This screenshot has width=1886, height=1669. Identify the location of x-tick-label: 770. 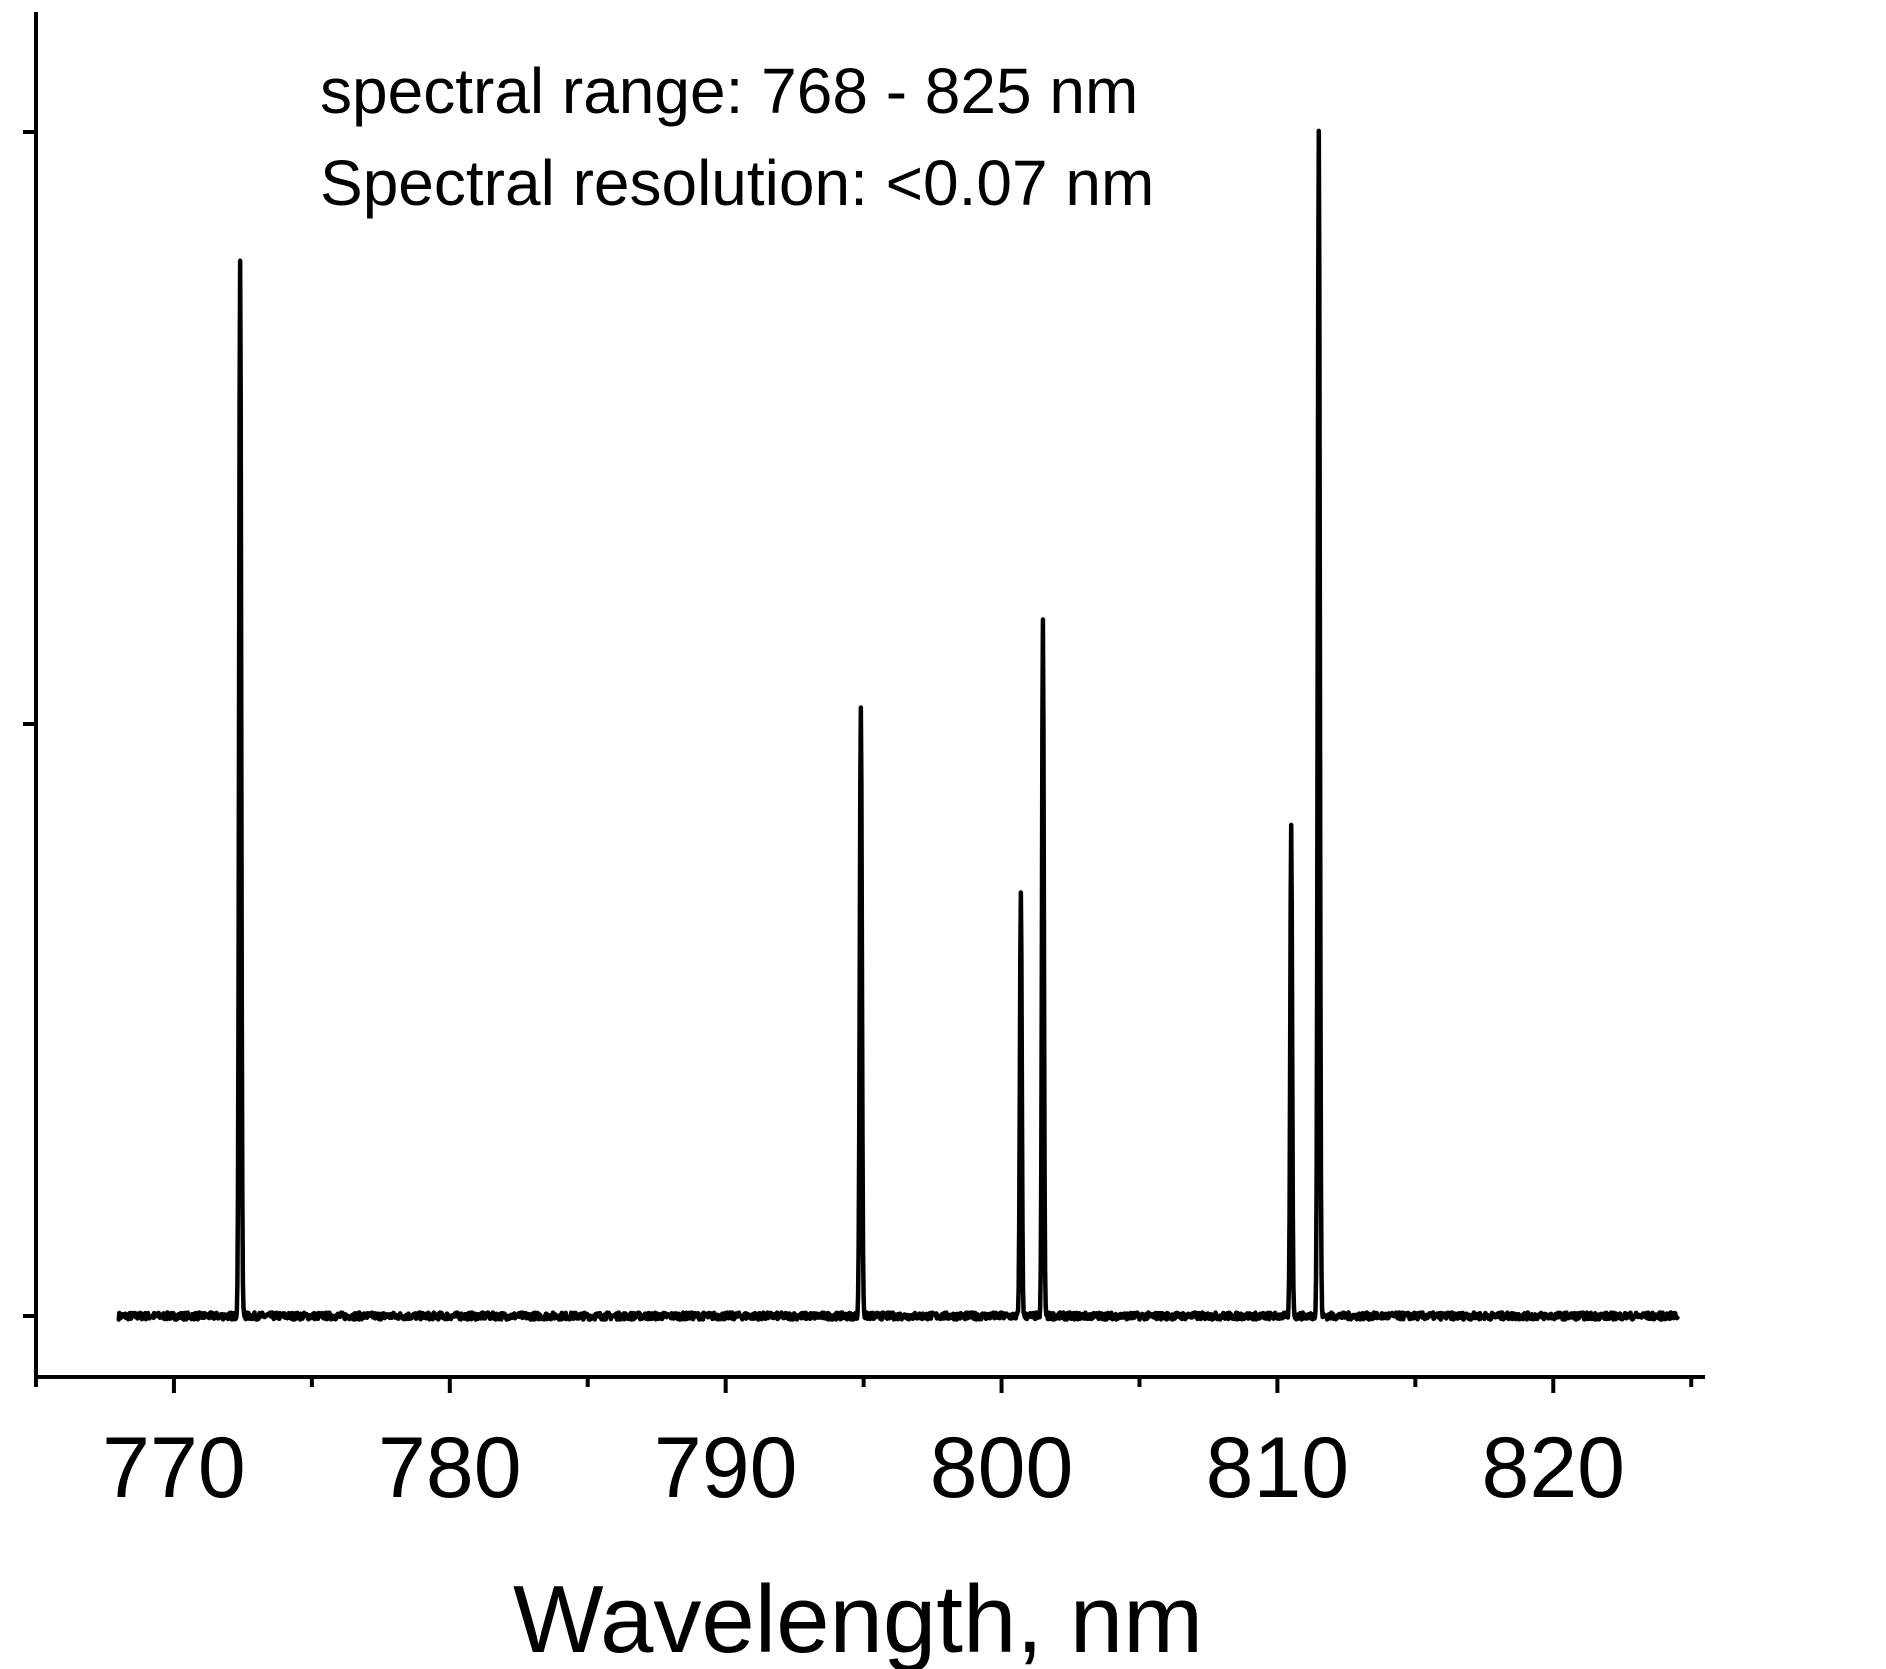
(174, 1468).